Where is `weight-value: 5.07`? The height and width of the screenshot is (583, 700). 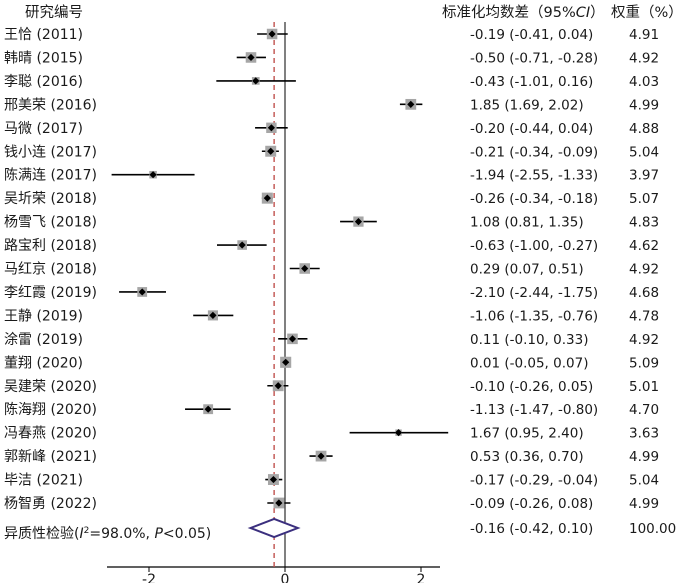
weight-value: 5.07 is located at coordinates (644, 199).